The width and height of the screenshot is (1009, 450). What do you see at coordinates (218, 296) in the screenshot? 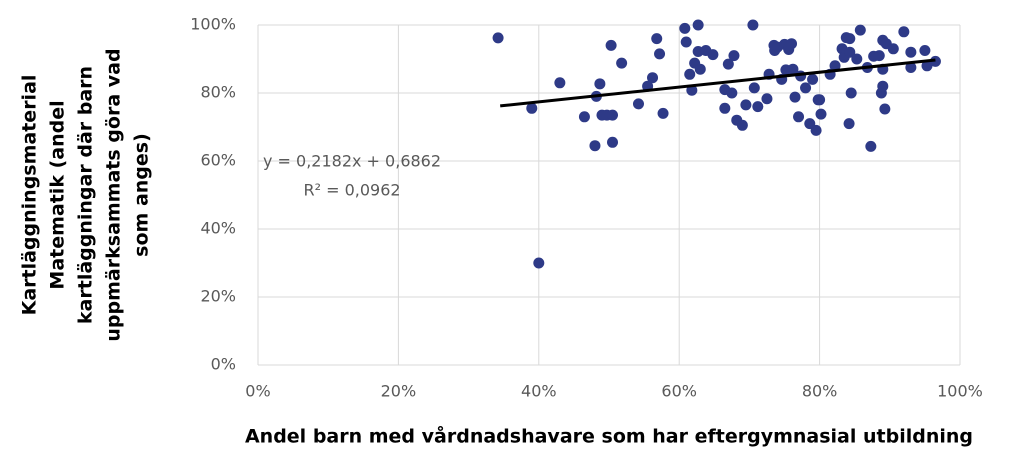
I see `y-tick-label: 20%` at bounding box center [218, 296].